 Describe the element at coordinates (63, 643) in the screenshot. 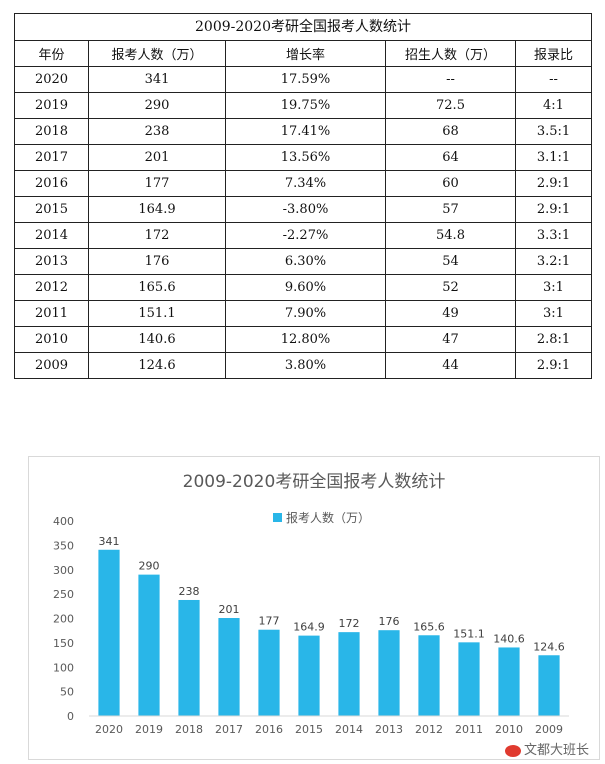

I see `y-tick-label: 150` at that location.